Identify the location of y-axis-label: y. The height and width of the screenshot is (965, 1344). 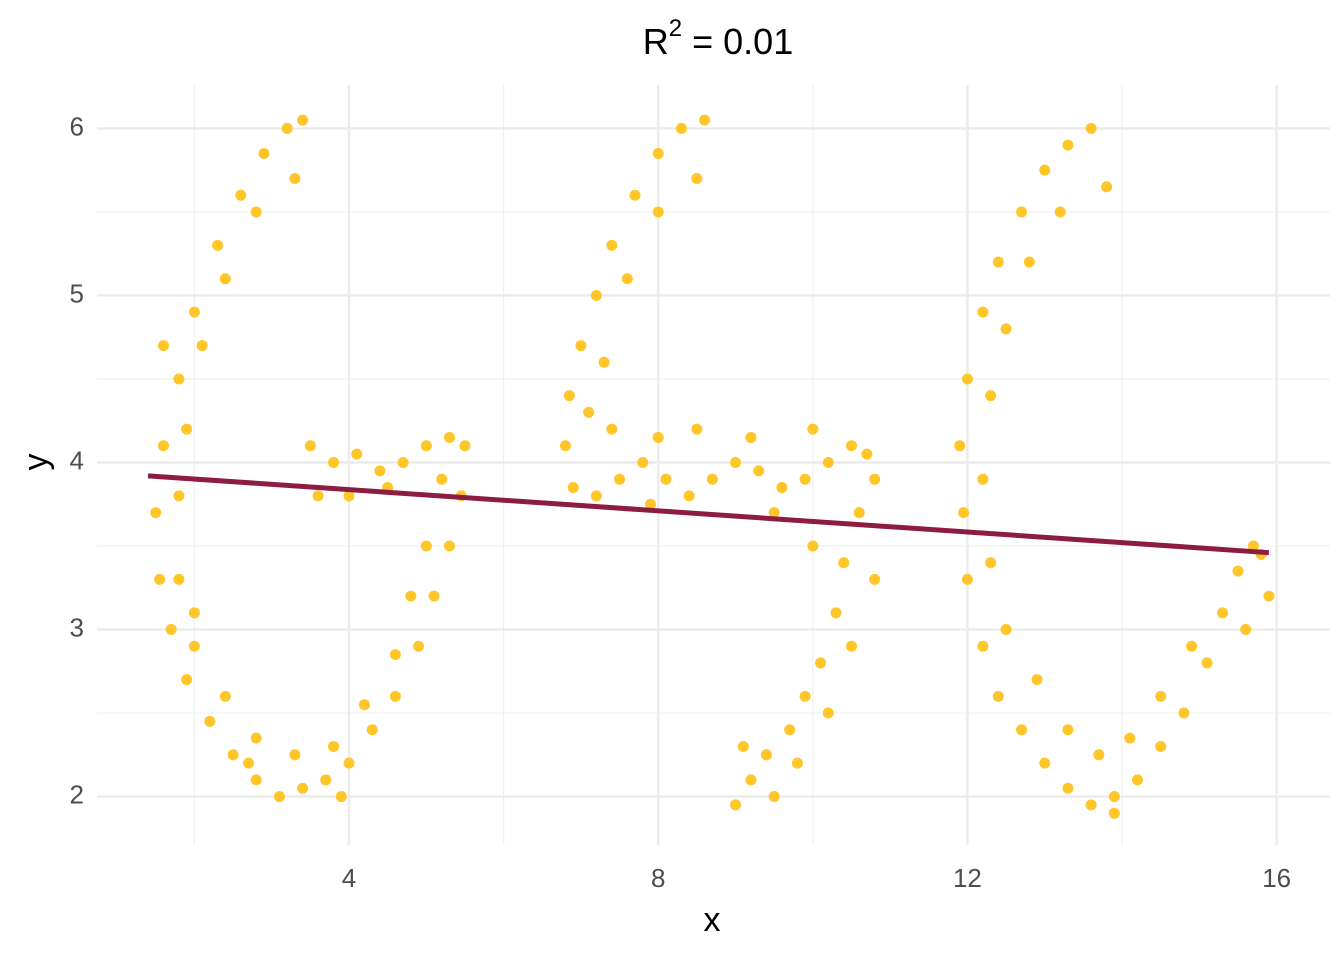
(36, 462).